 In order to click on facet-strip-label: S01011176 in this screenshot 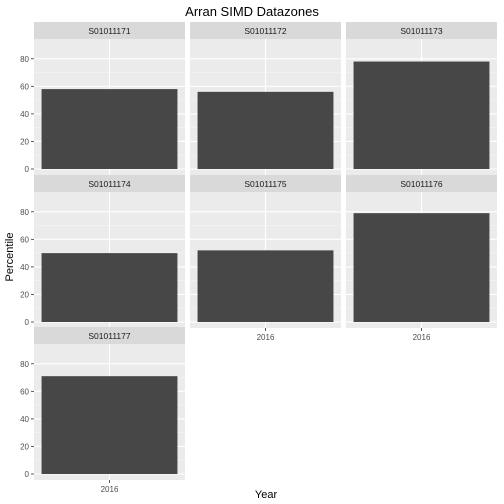, I will do `click(421, 184)`.